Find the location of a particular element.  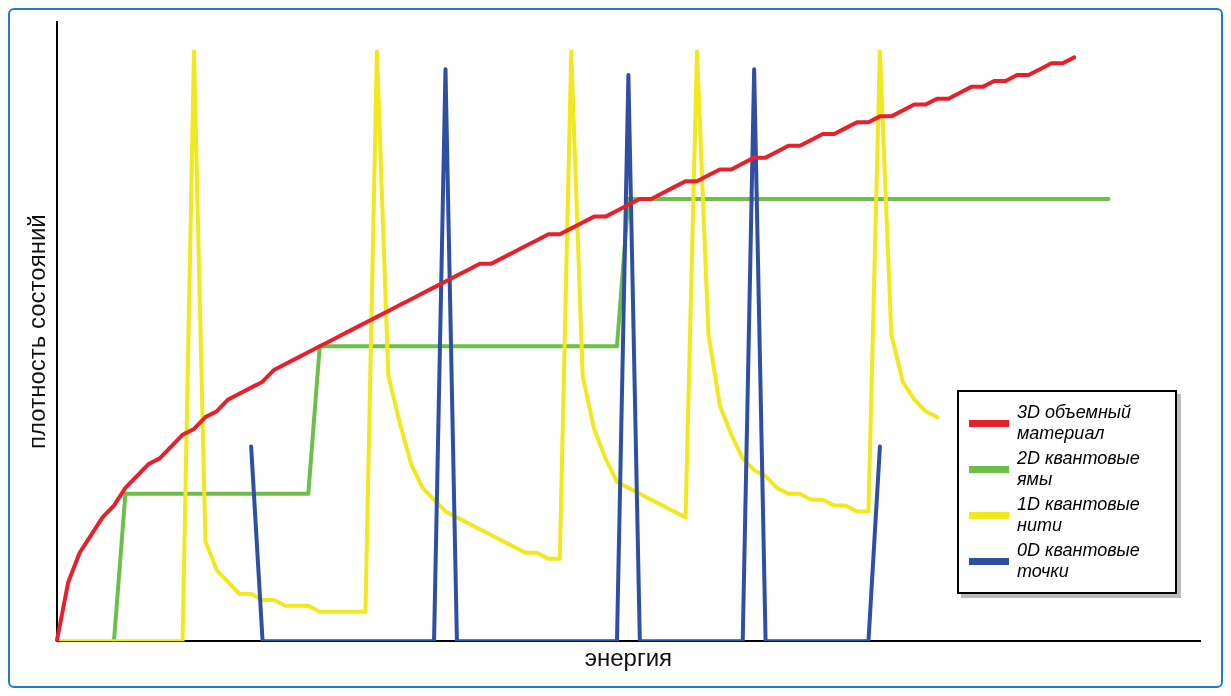

x-axis-title: энергия is located at coordinates (628, 658).